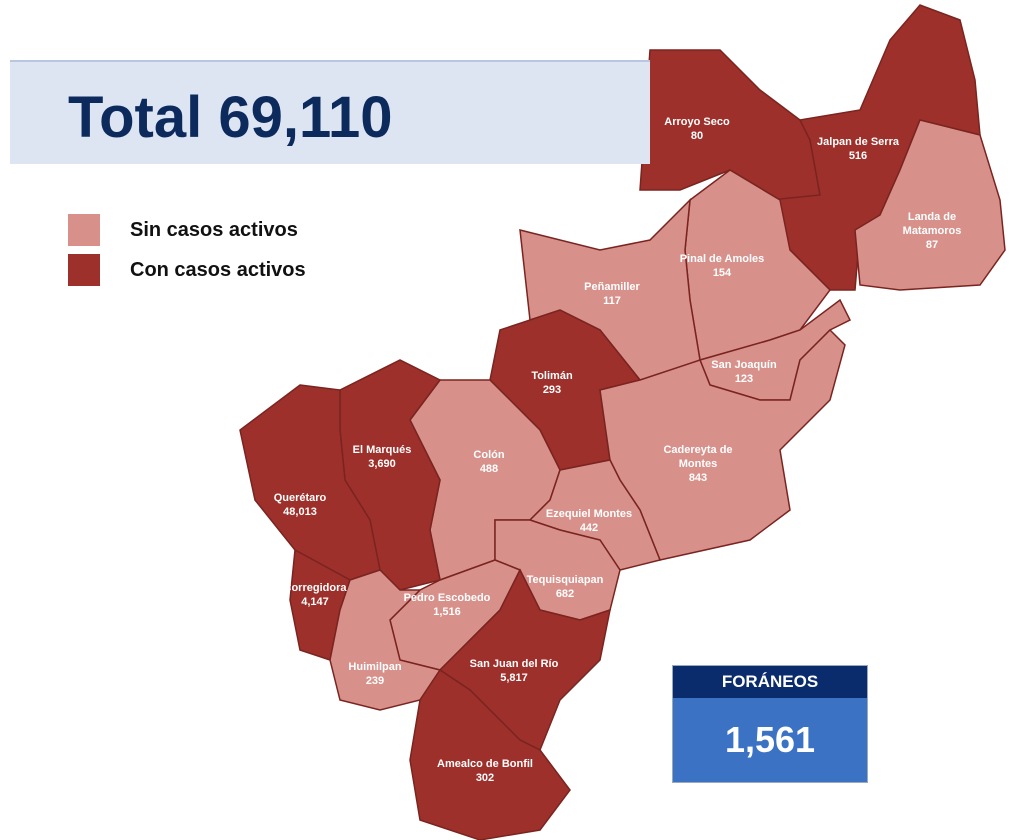 The height and width of the screenshot is (840, 1024). What do you see at coordinates (858, 156) in the screenshot?
I see `municipality-value: 516` at bounding box center [858, 156].